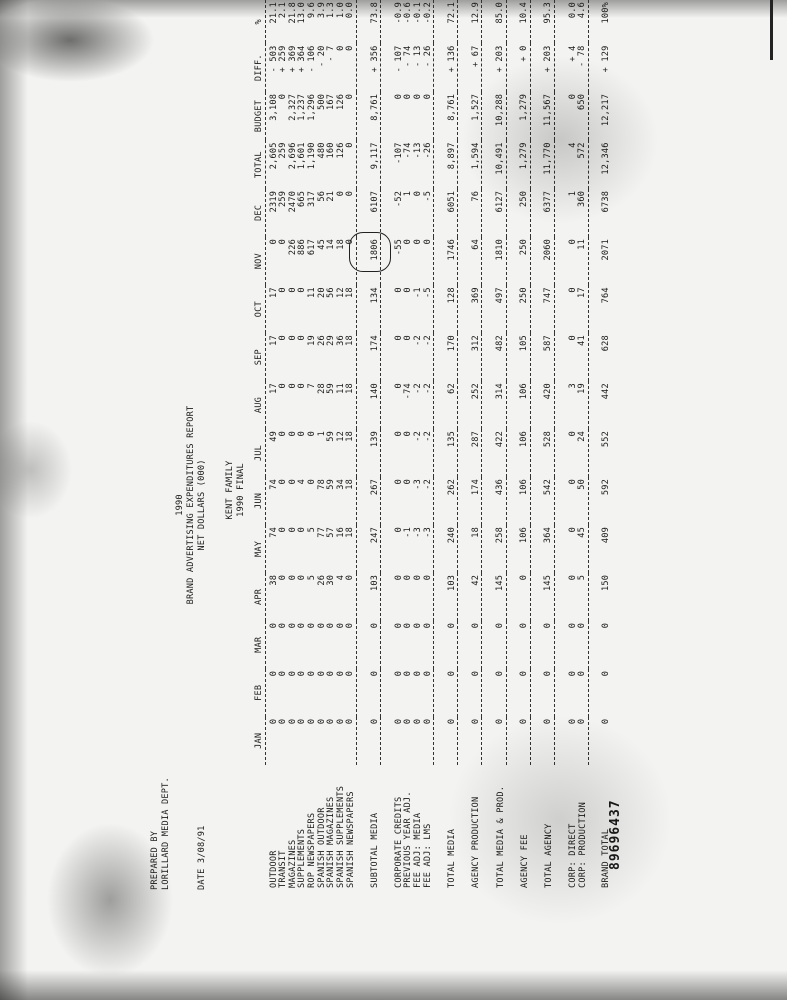 The height and width of the screenshot is (1000, 787). What do you see at coordinates (273, 107) in the screenshot?
I see `row-value: 3,108` at bounding box center [273, 107].